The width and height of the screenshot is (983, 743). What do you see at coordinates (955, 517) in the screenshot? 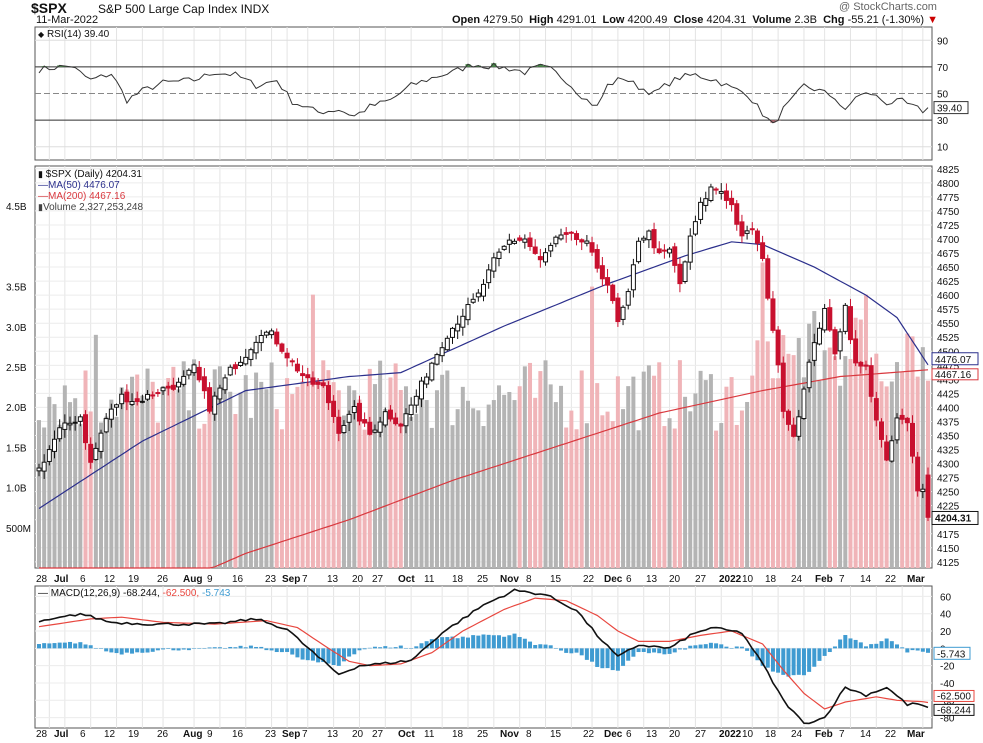
I see `price-last-box` at bounding box center [955, 517].